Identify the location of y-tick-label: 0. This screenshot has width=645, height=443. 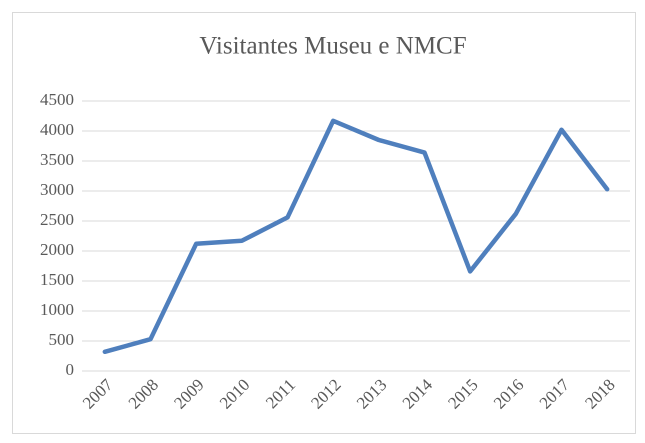
(70, 369).